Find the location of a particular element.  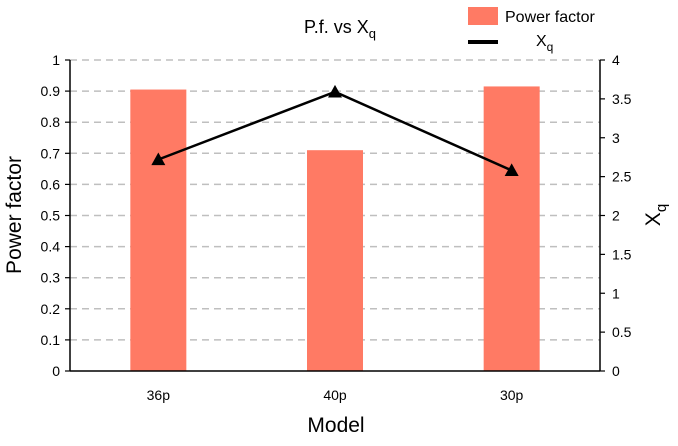

legend-label-power-factor: Power factor is located at coordinates (550, 17).